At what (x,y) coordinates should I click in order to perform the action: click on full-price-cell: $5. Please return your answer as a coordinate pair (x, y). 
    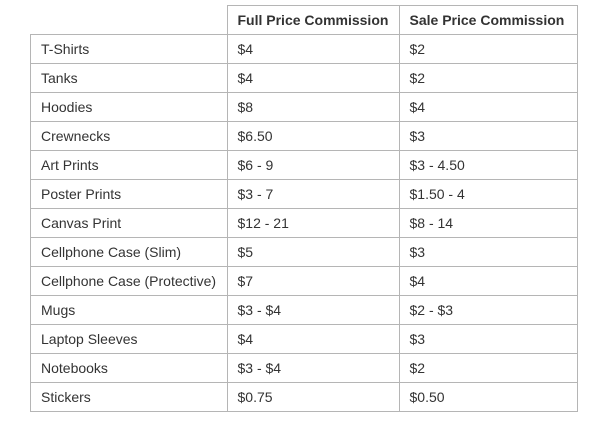
    Looking at the image, I should click on (313, 252).